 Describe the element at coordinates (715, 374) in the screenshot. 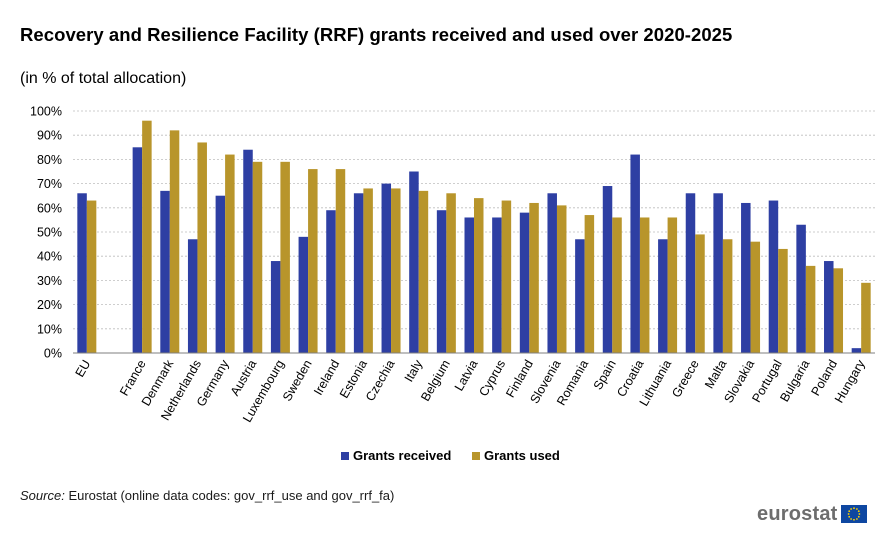

I see `x-tick-label: Malta` at that location.